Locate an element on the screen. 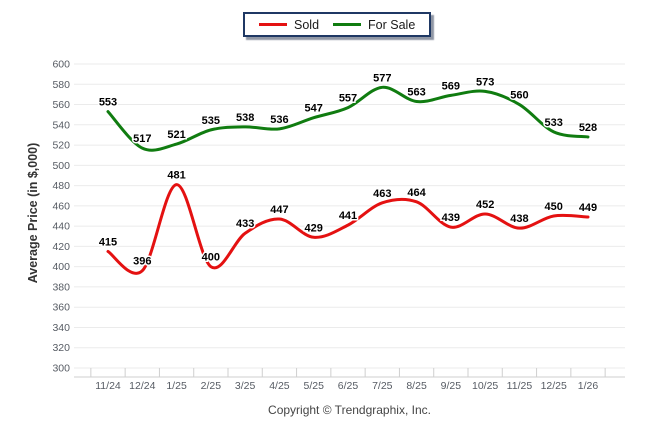 This screenshot has width=646, height=434. x-tick-label: 12/24 is located at coordinates (142, 386).